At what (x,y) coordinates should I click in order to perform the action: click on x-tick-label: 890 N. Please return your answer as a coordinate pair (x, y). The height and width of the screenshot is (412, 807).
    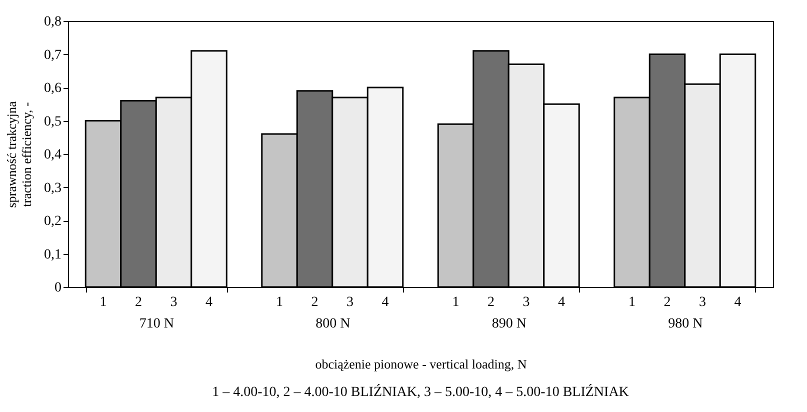
    Looking at the image, I should click on (509, 324).